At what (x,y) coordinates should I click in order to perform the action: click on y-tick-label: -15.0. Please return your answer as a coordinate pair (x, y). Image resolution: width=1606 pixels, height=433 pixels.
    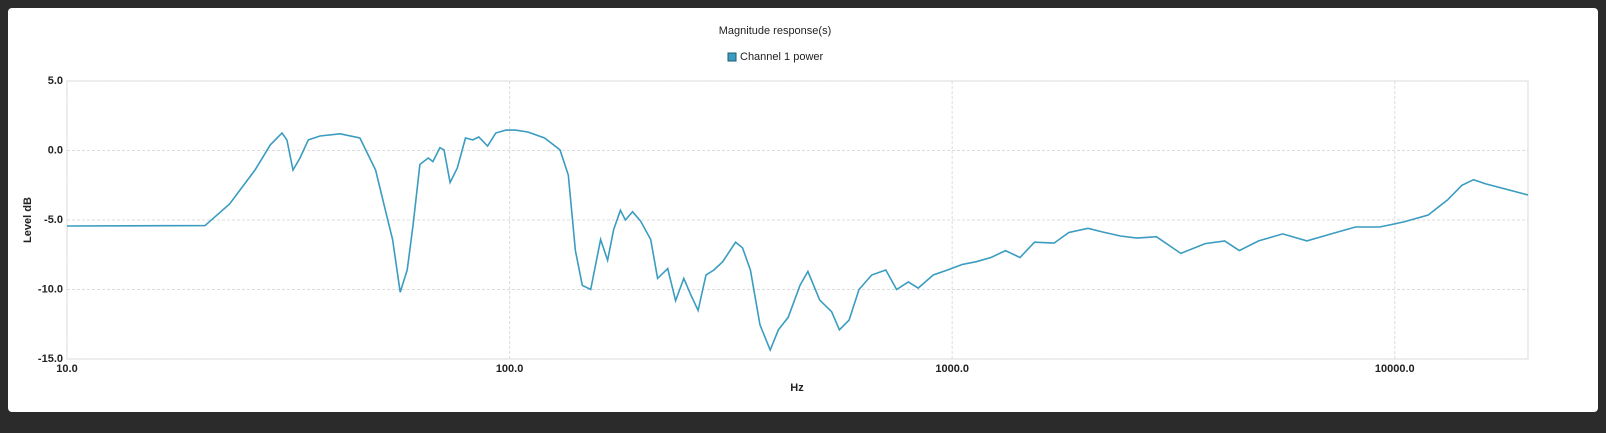
    Looking at the image, I should click on (50, 359).